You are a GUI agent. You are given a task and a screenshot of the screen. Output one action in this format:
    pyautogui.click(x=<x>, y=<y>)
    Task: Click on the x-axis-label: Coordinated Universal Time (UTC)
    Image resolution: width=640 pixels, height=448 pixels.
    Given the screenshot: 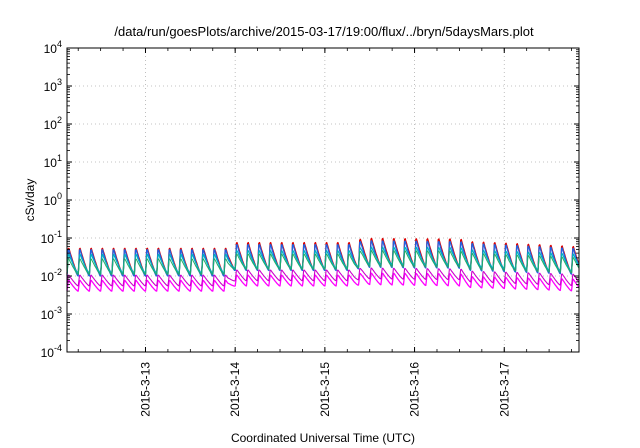 What is the action you would take?
    pyautogui.click(x=323, y=438)
    